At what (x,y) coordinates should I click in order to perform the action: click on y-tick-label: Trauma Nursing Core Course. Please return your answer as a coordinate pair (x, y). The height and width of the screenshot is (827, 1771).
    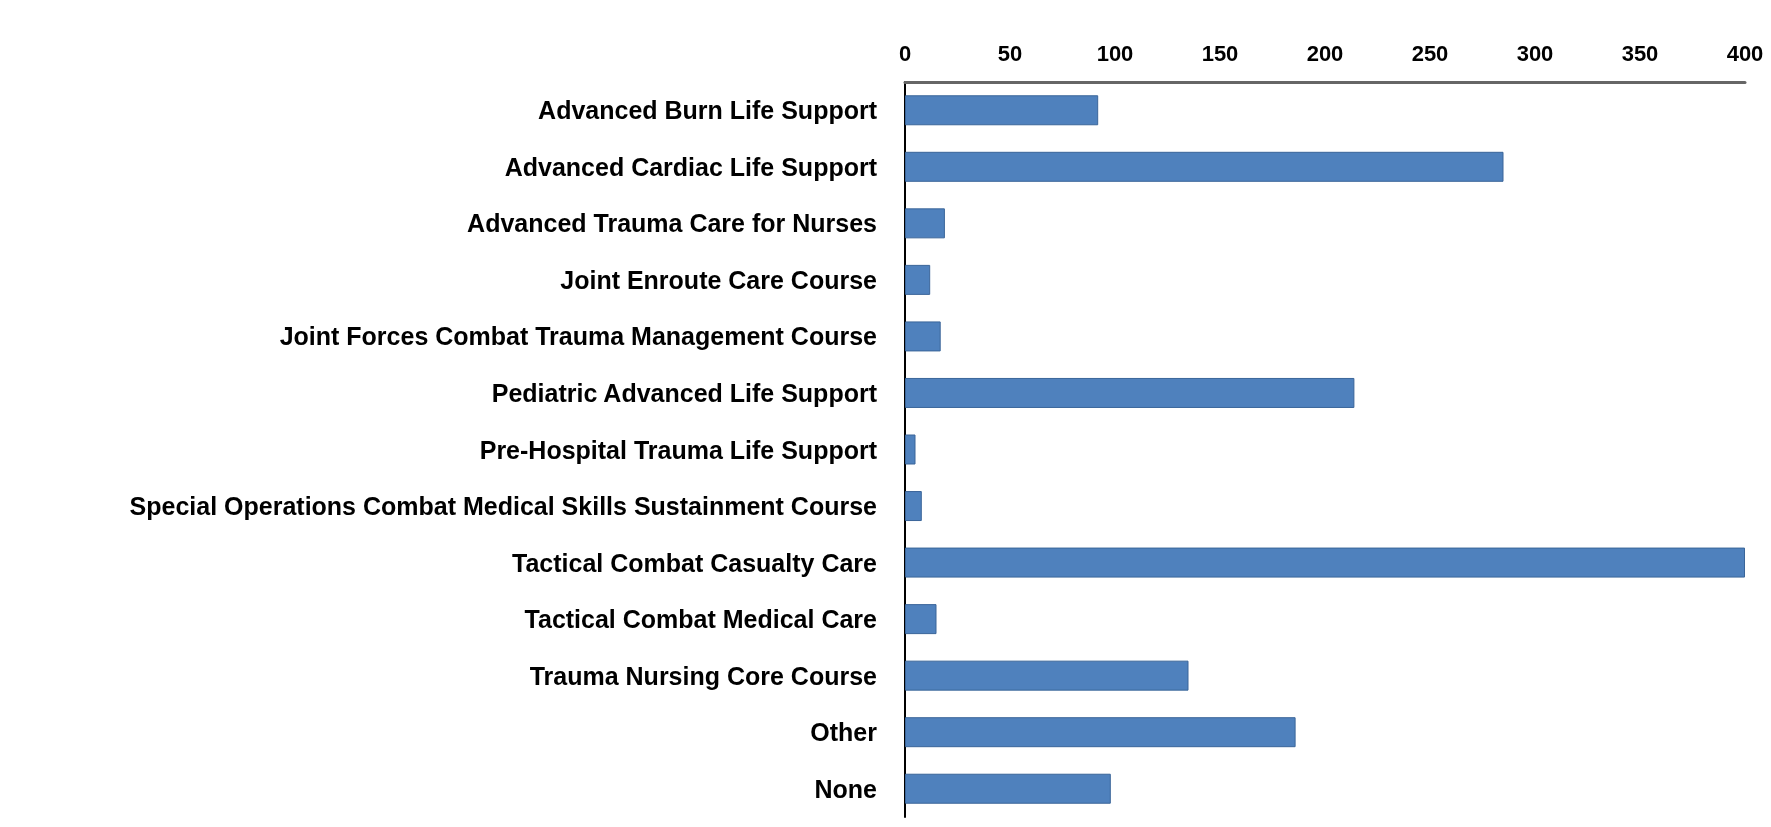
    Looking at the image, I should click on (703, 675).